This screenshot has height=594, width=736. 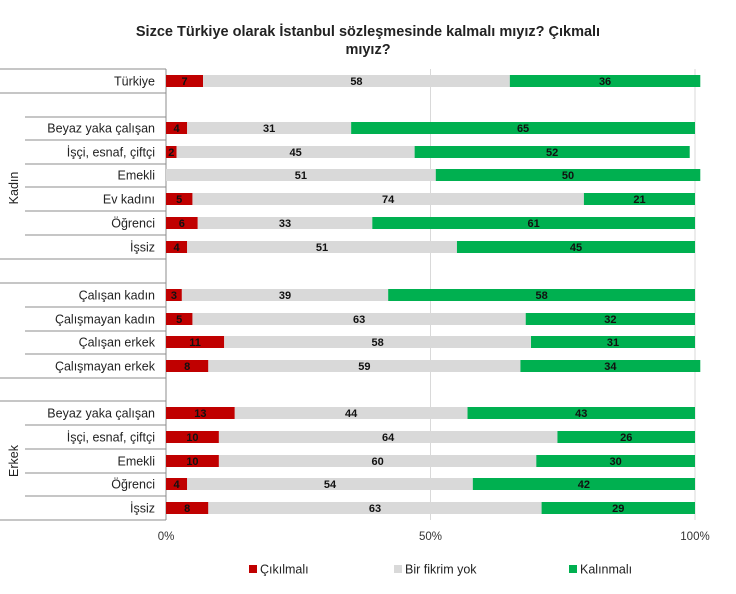 I want to click on data-label: 63, so click(x=359, y=320).